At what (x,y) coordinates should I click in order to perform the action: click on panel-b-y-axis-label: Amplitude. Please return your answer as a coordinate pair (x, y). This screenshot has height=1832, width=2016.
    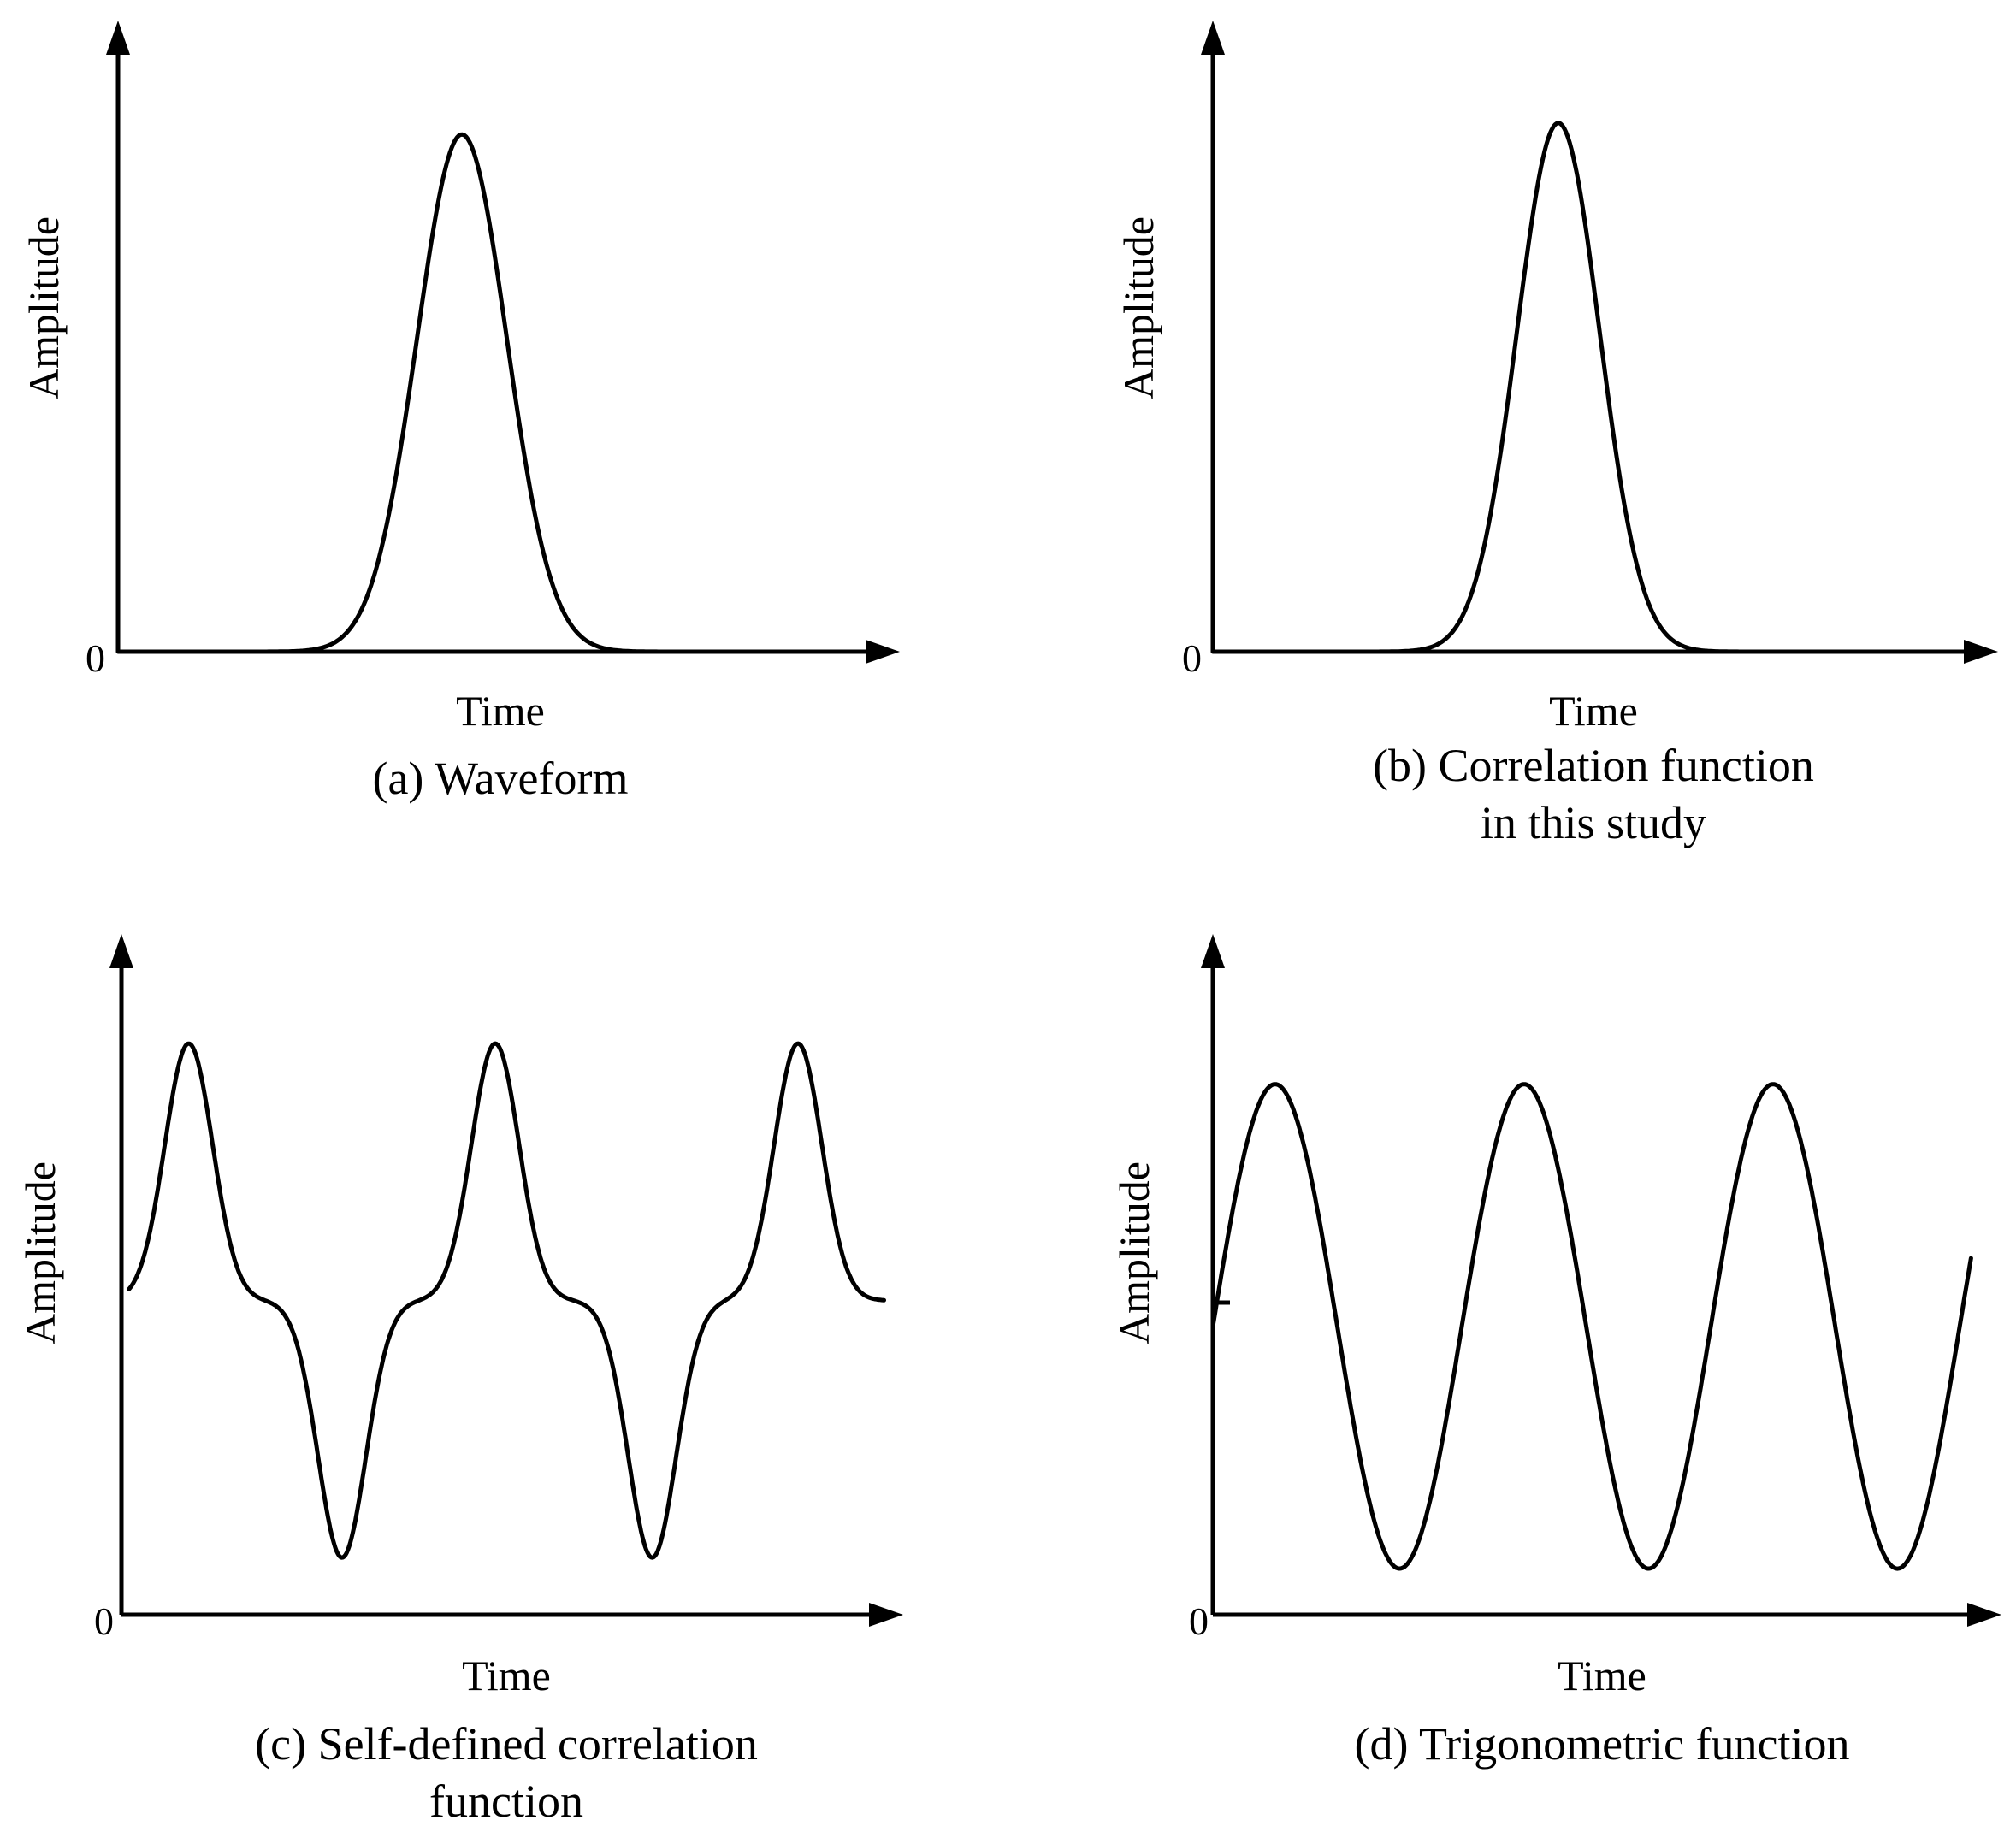
    Looking at the image, I should click on (1138, 307).